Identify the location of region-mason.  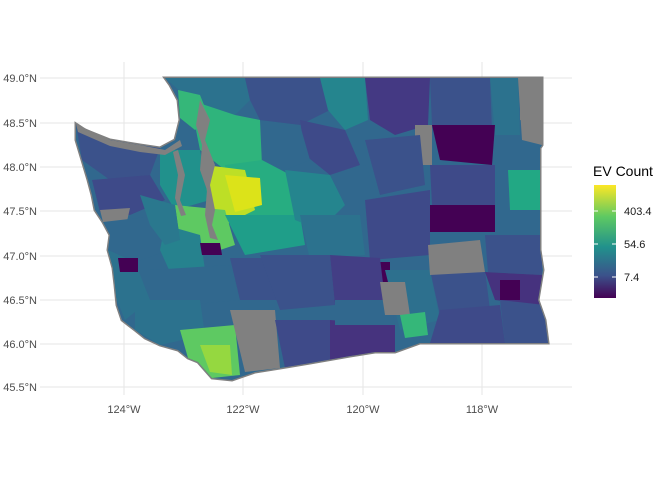
(160, 220).